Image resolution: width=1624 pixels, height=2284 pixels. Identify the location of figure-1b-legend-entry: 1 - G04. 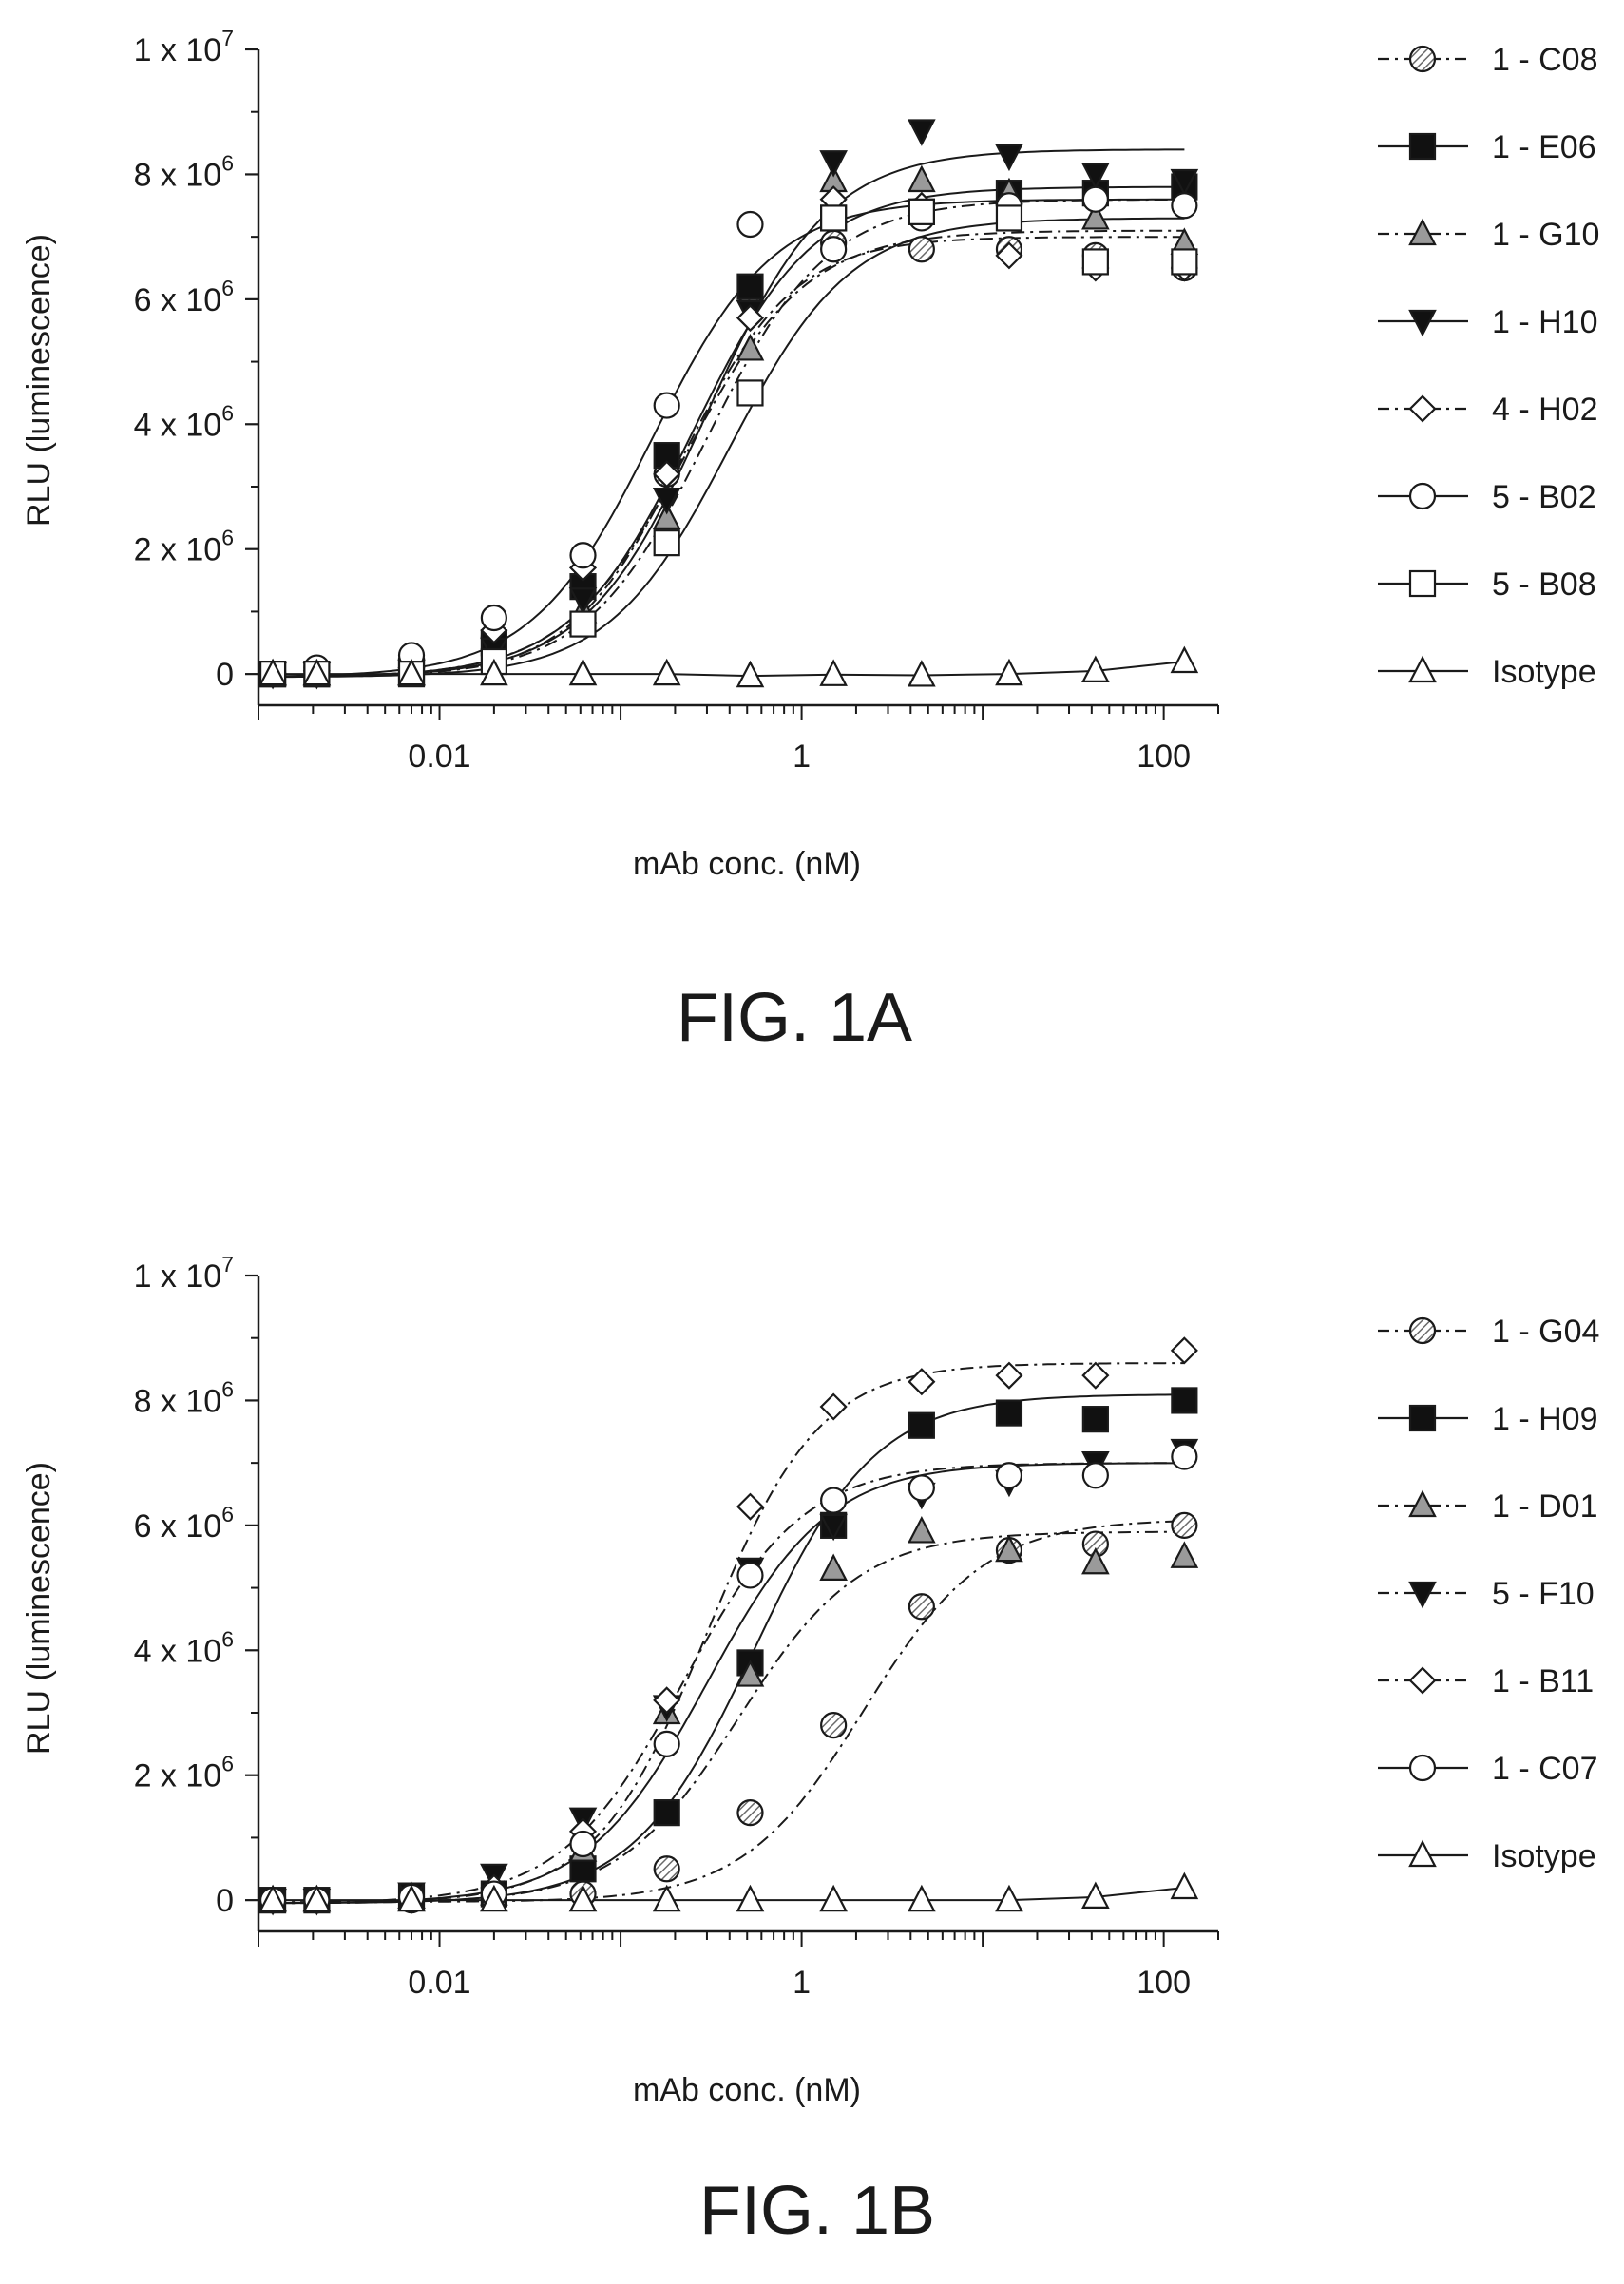
(1488, 1332).